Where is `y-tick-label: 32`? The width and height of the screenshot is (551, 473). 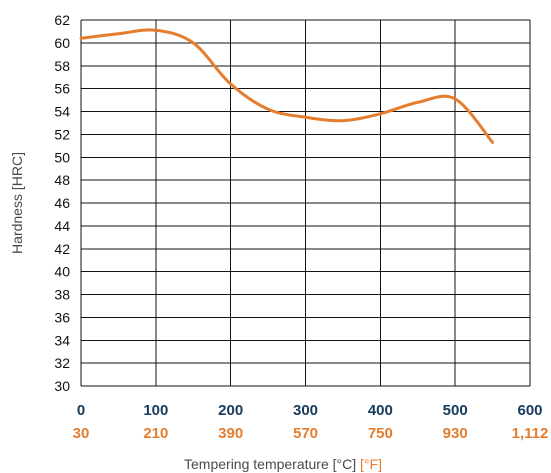
y-tick-label: 32 is located at coordinates (62, 363).